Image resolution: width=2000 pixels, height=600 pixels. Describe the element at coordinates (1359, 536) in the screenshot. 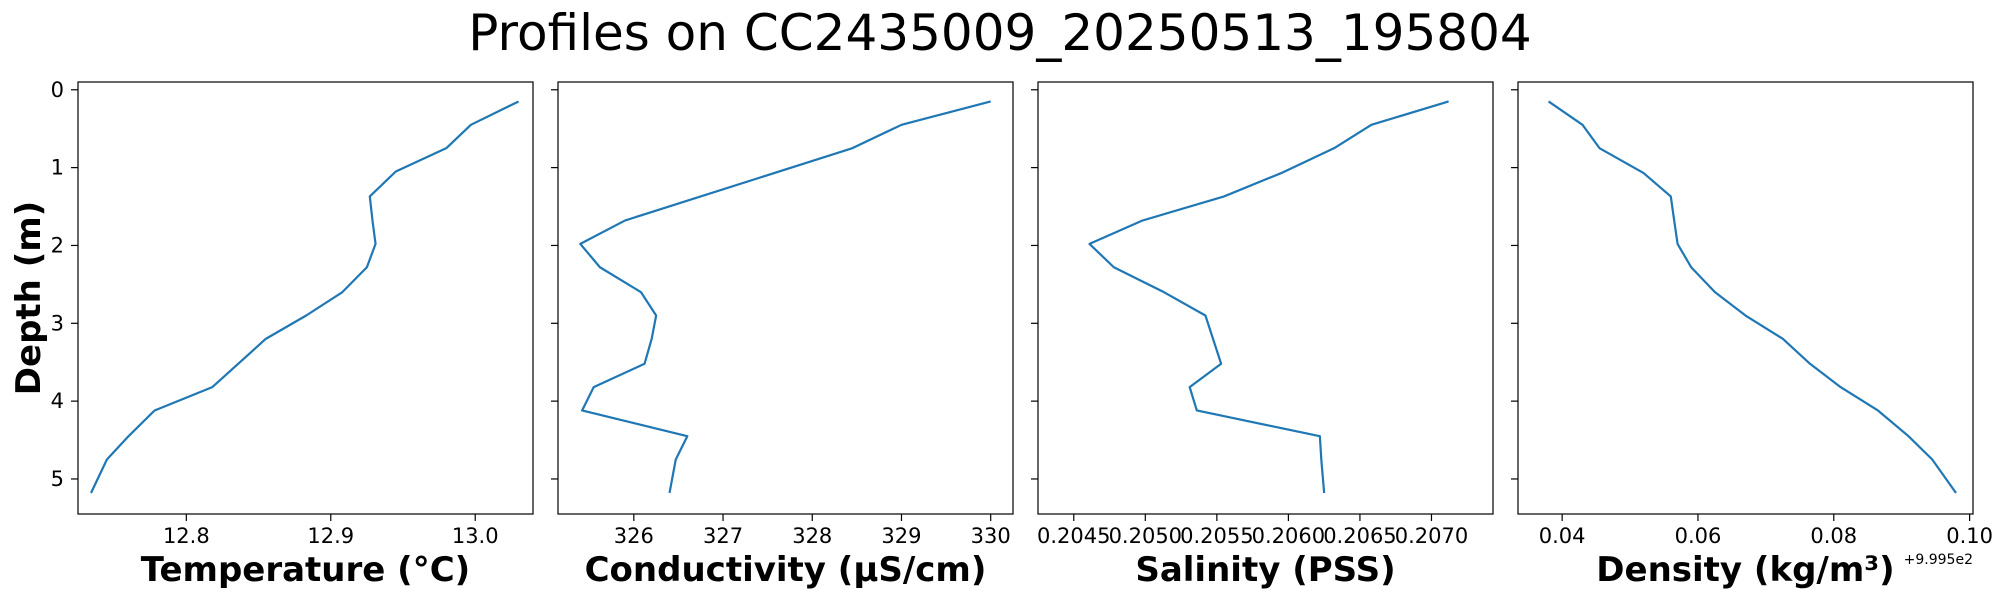

I see `salinity-x-tick-label: 0.2065` at that location.